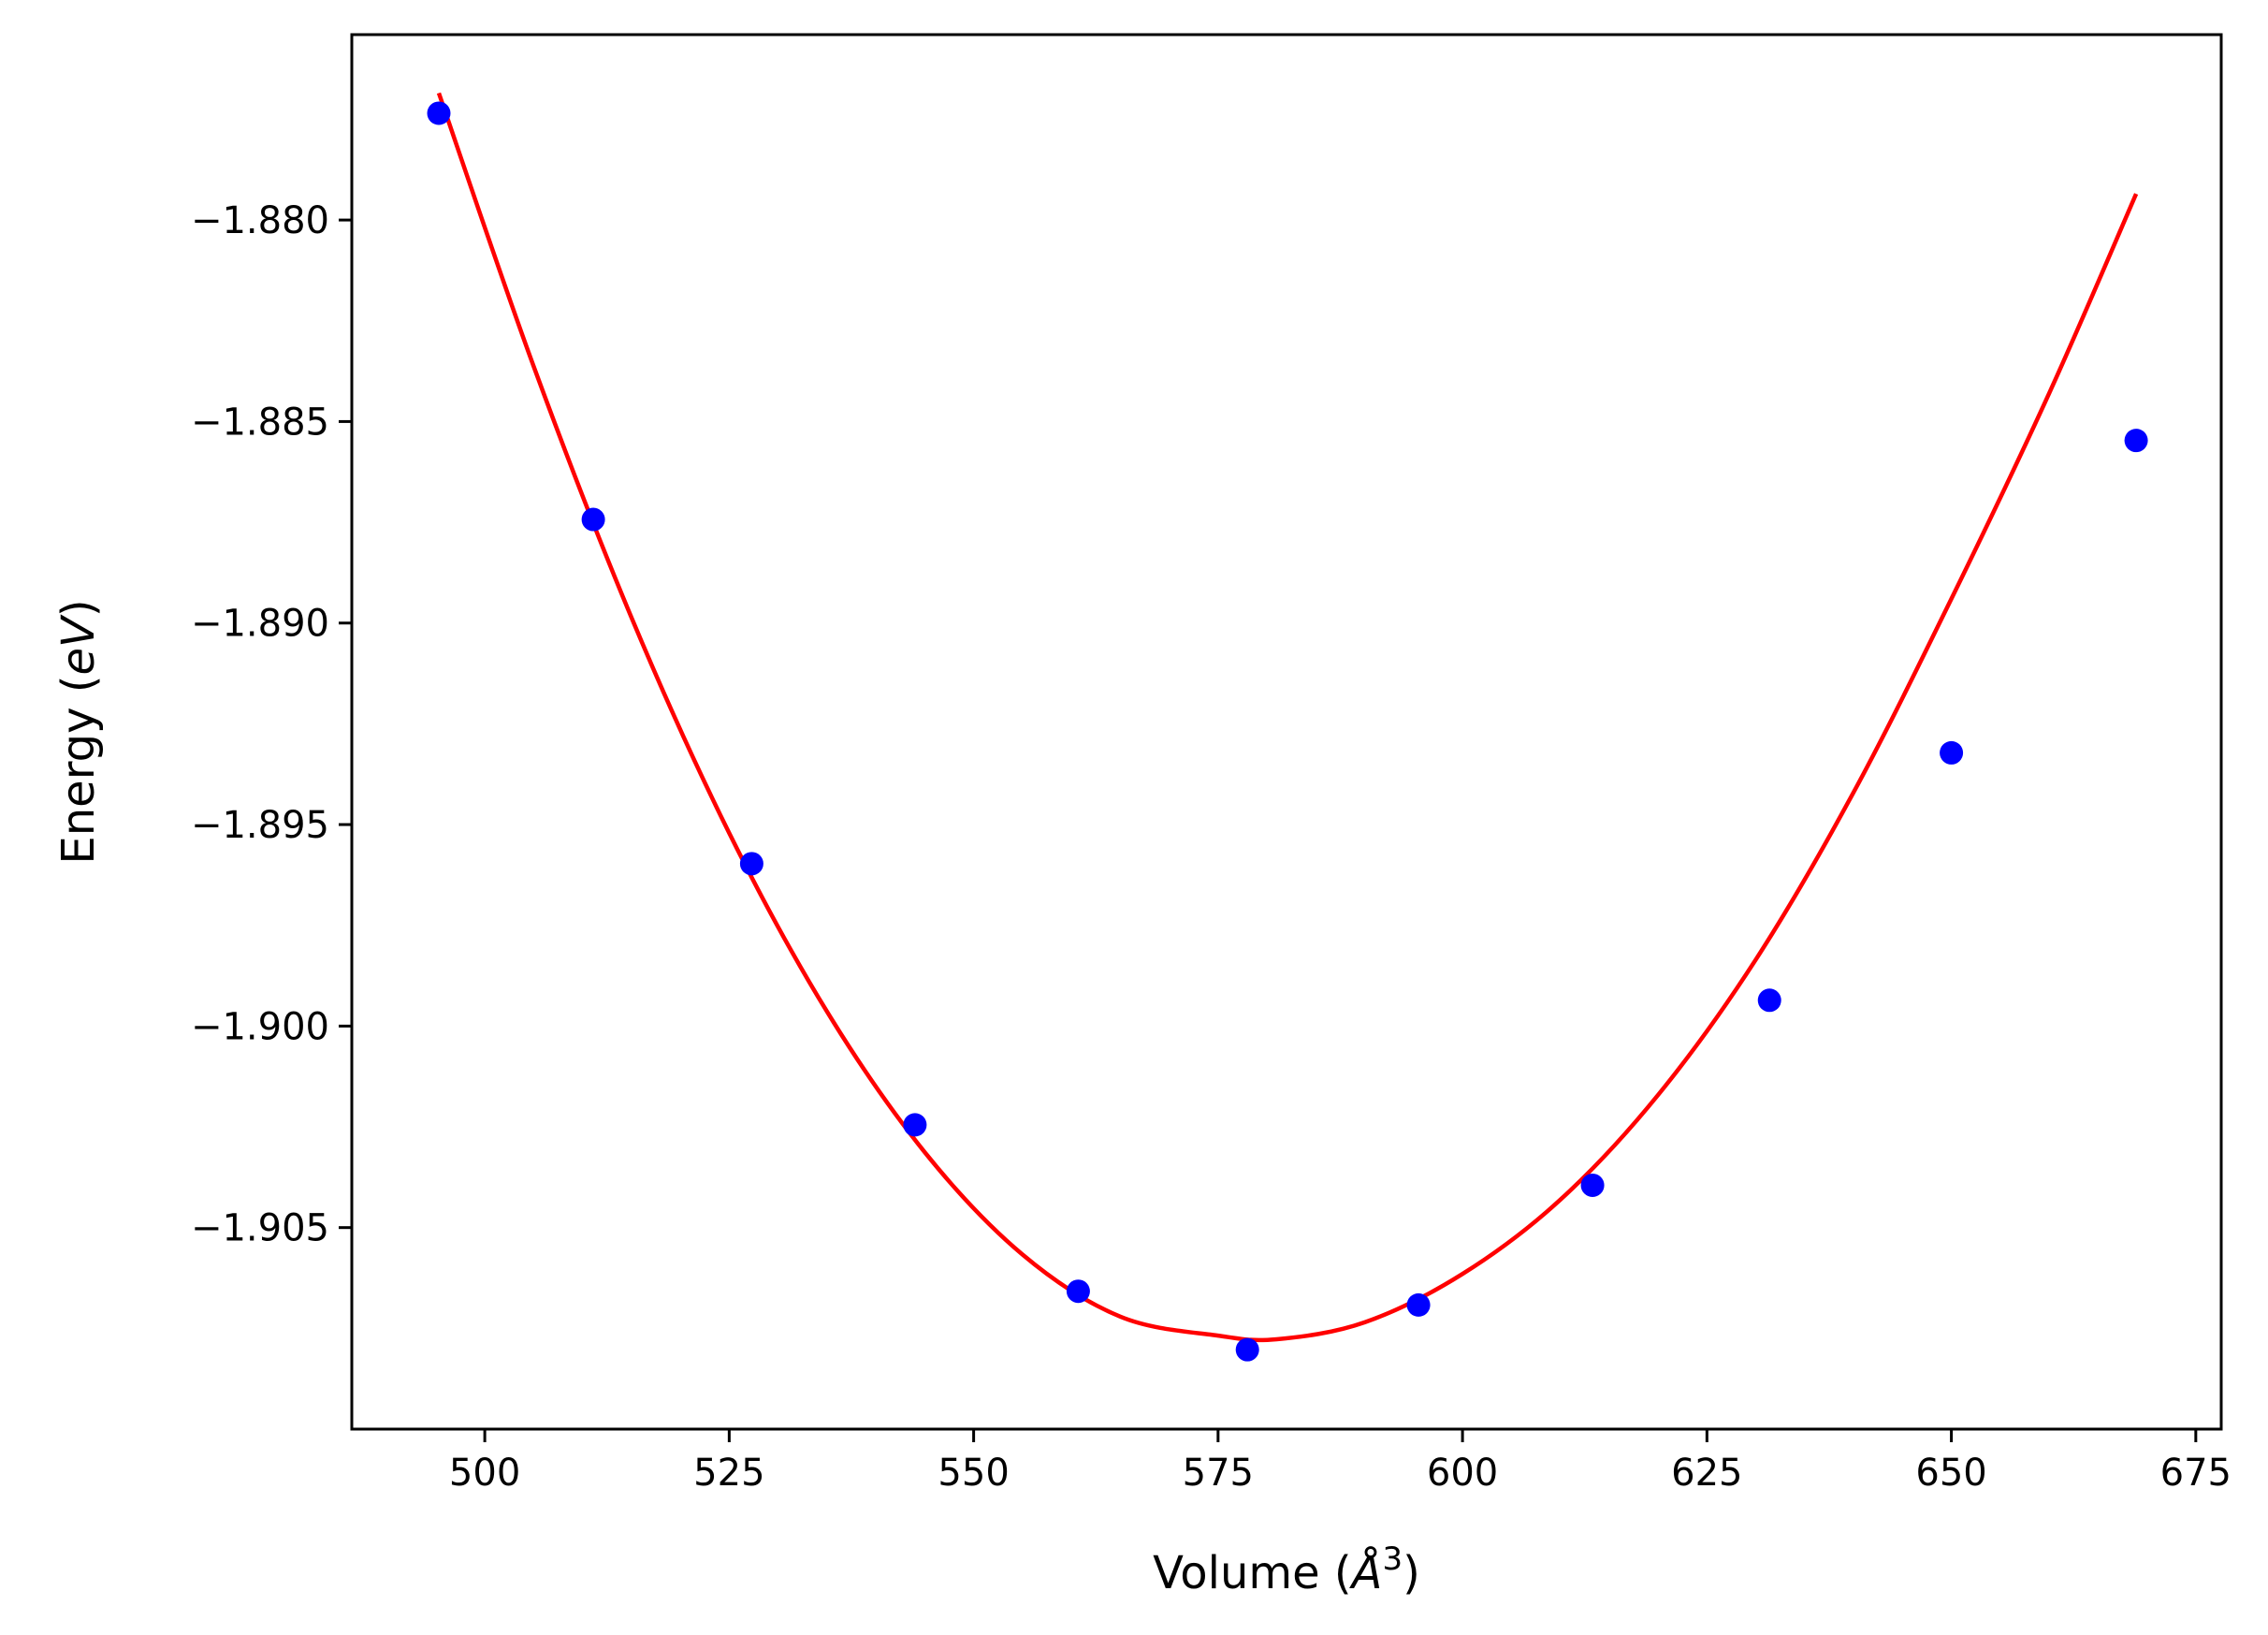 The image size is (2268, 1635). I want to click on x-tick-label: 575, so click(1218, 1473).